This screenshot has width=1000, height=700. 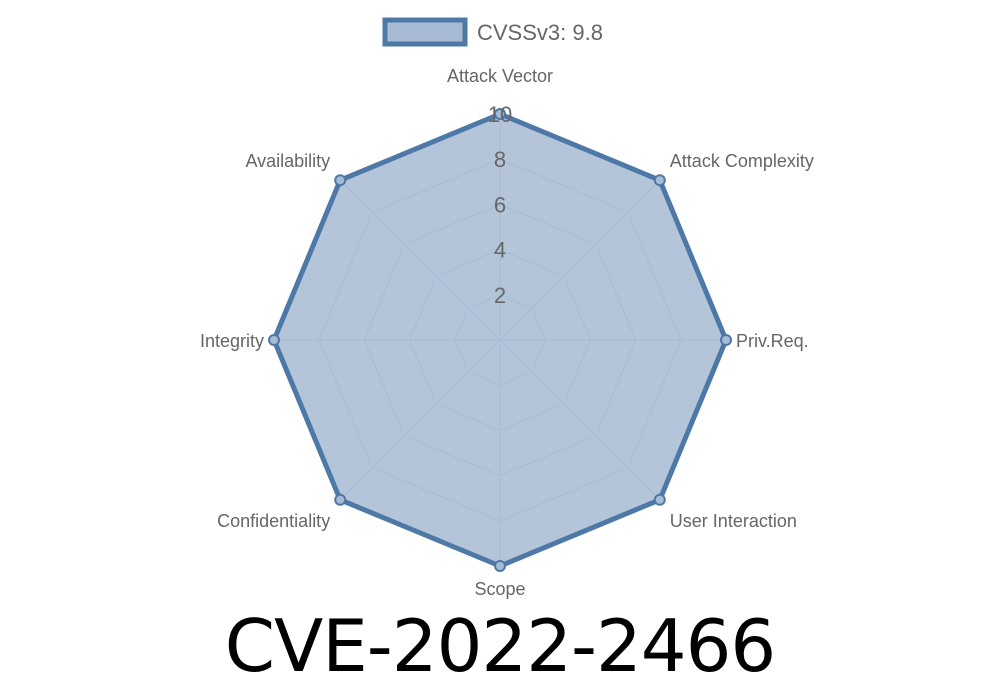 I want to click on tick-label: 6, so click(x=500, y=204).